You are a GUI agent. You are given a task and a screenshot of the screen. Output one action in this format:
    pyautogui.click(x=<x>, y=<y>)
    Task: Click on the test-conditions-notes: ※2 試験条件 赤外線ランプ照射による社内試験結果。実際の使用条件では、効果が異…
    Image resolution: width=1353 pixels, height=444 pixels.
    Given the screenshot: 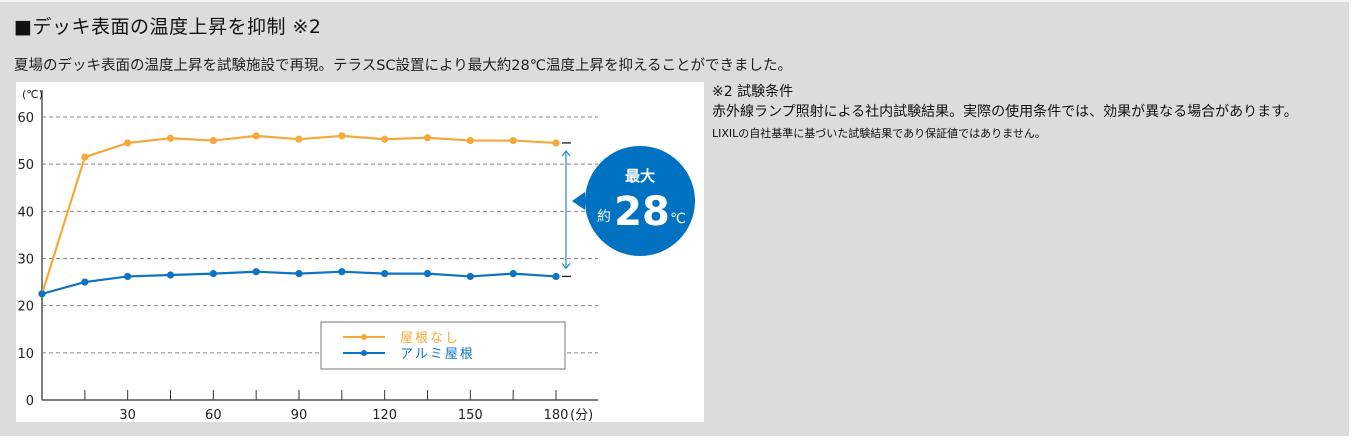 What is the action you would take?
    pyautogui.click(x=1027, y=112)
    